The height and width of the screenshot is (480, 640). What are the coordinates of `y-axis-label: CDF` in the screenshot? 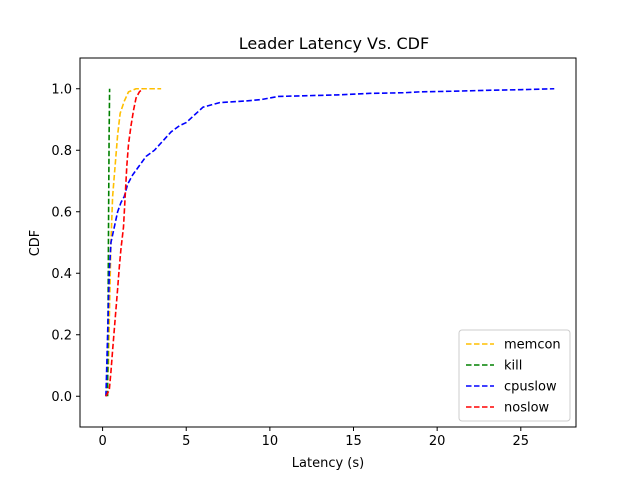 It's located at (35, 243).